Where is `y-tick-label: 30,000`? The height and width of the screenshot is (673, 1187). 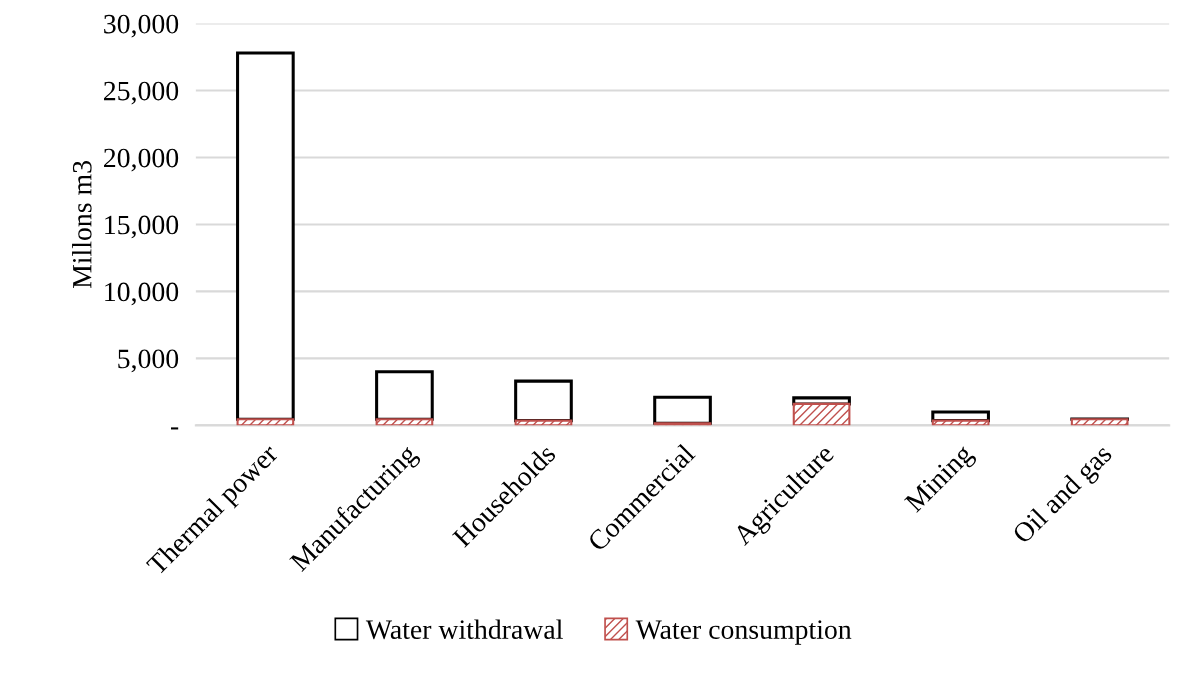 y-tick-label: 30,000 is located at coordinates (141, 26).